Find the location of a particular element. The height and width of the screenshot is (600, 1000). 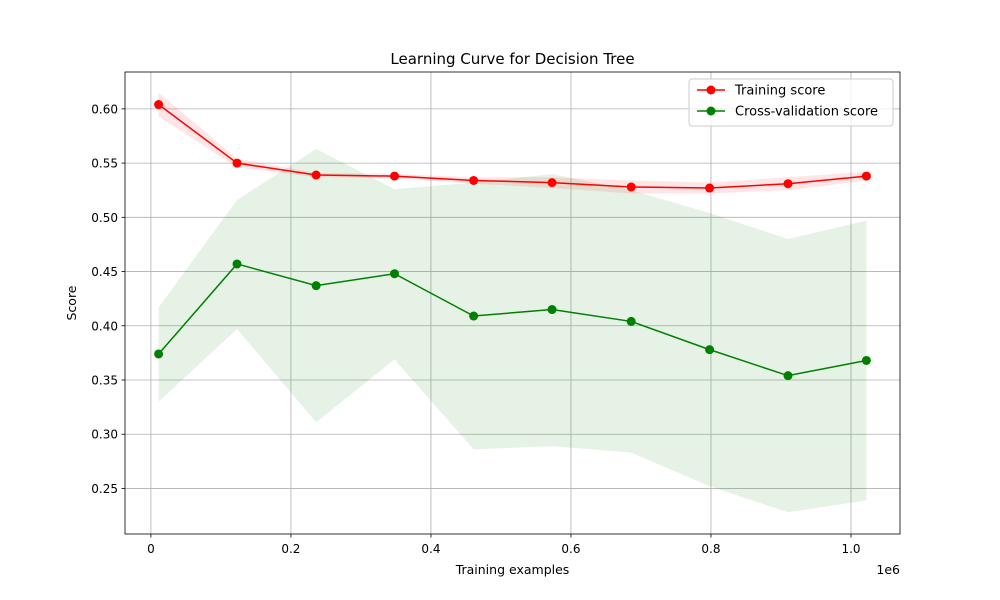

training-line is located at coordinates (512, 146).